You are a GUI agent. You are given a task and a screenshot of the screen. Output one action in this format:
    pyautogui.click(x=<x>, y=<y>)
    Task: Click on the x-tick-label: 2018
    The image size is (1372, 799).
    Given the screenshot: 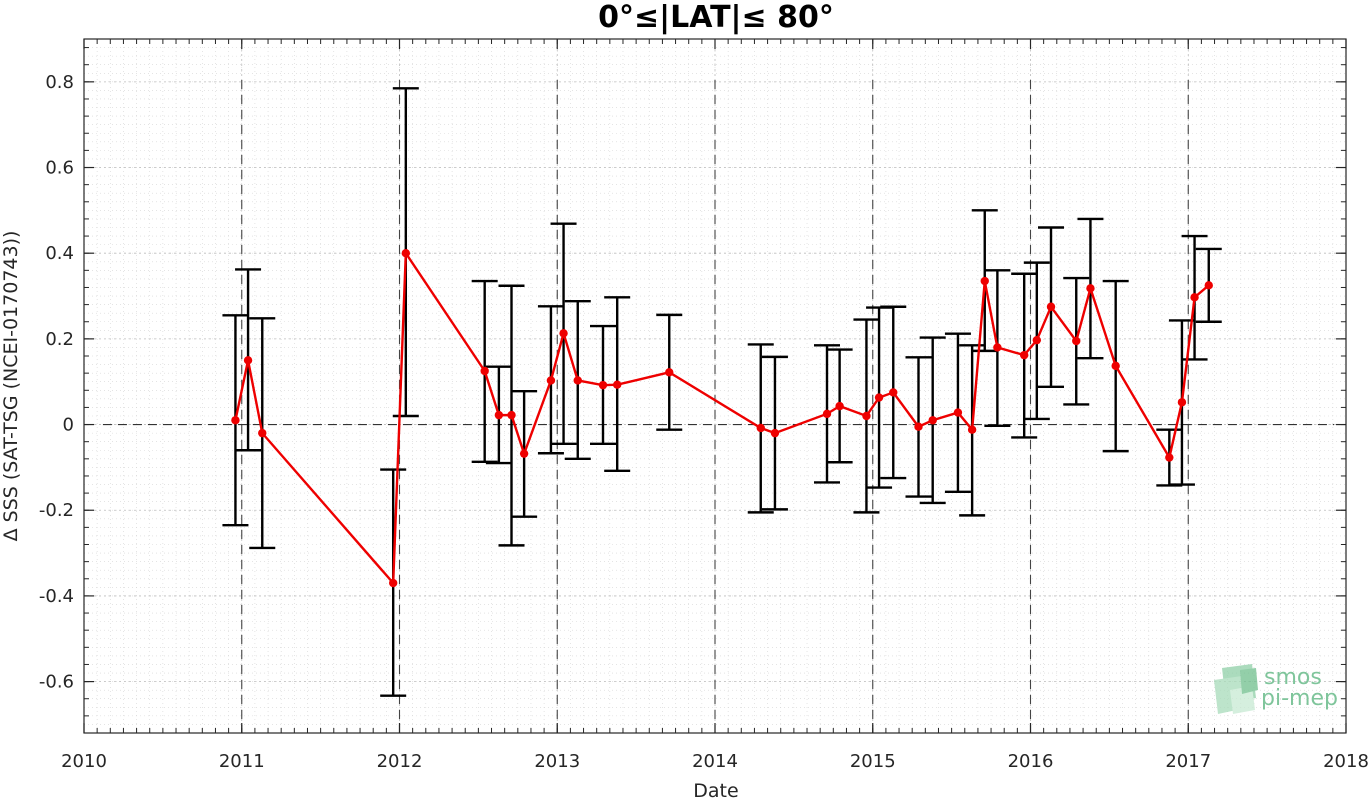 What is the action you would take?
    pyautogui.click(x=1346, y=761)
    